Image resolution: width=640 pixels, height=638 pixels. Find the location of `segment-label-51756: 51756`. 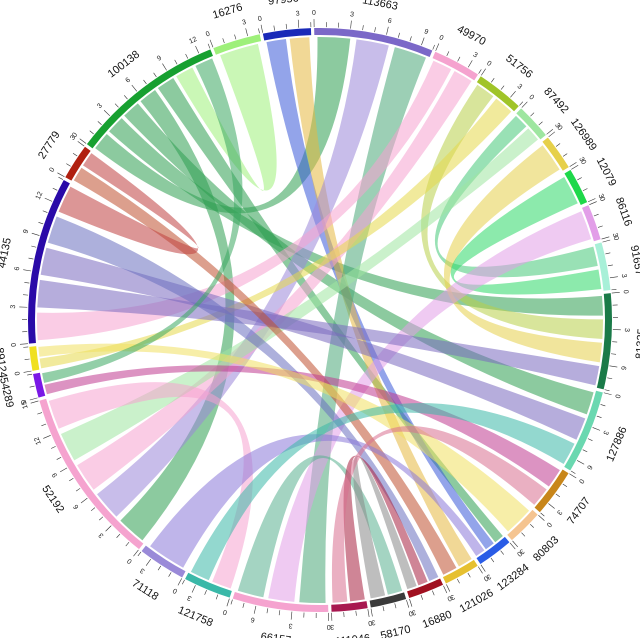

segment-label-51756: 51756 is located at coordinates (518, 67).